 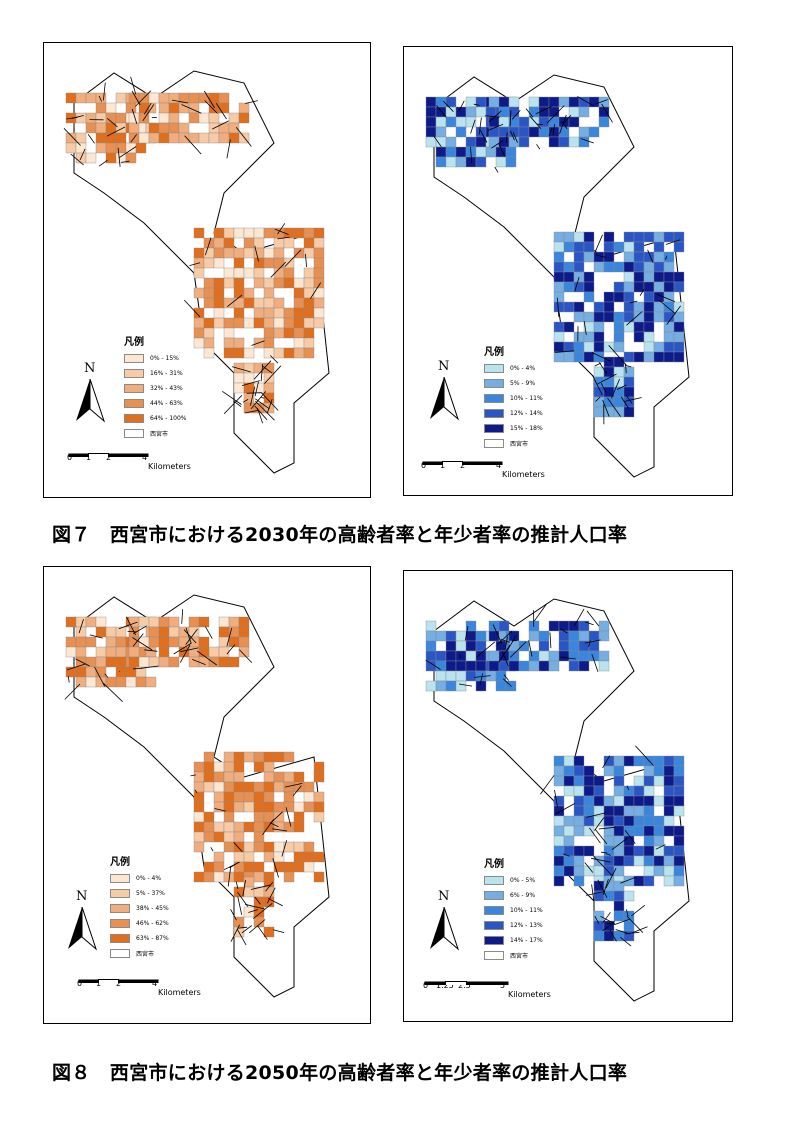 What do you see at coordinates (526, 940) in the screenshot?
I see `legend-label: 14% - 17%` at bounding box center [526, 940].